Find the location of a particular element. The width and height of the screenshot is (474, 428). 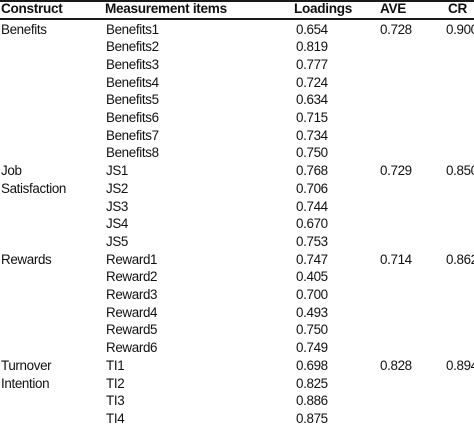

loading-value: 0.706 is located at coordinates (312, 188).